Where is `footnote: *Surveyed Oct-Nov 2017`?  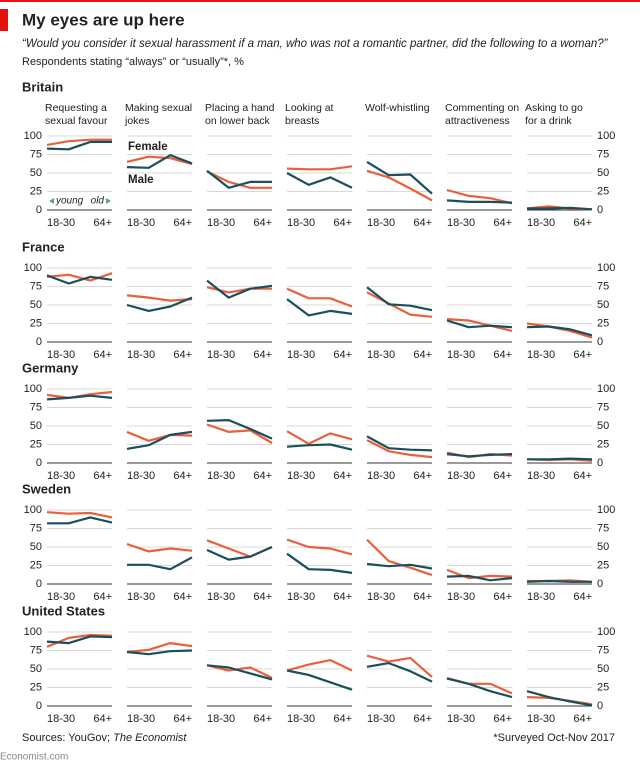 footnote: *Surveyed Oct-Nov 2017 is located at coordinates (554, 738).